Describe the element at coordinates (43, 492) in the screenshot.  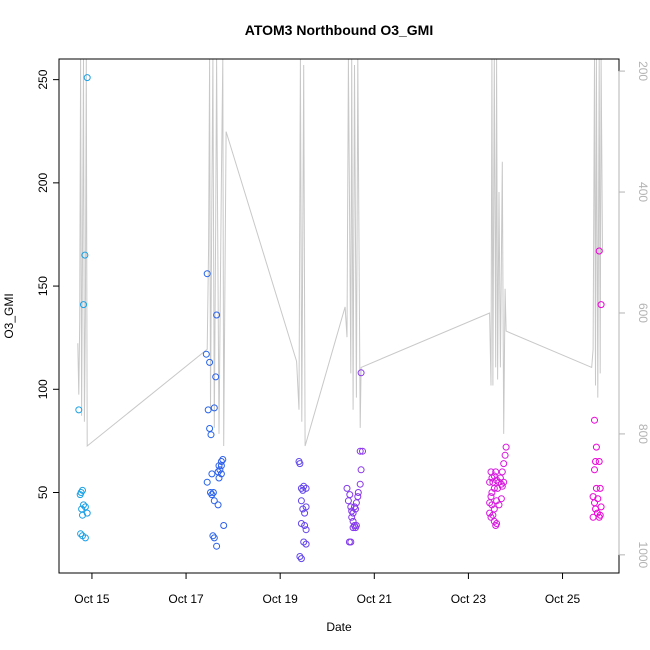
I see `y-tick-label: 50` at that location.